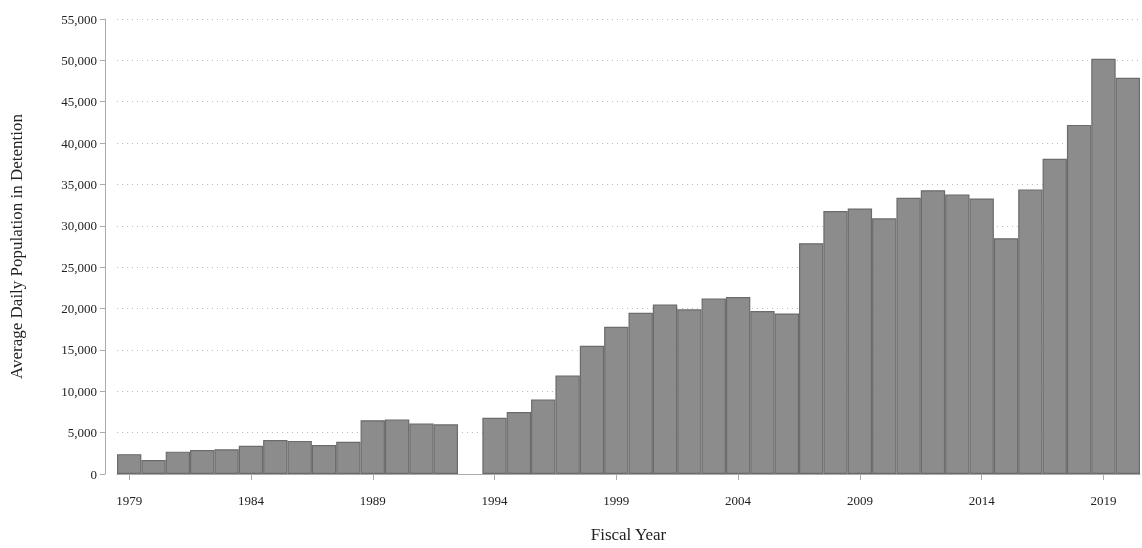  Describe the element at coordinates (79, 267) in the screenshot. I see `y-tick-label: 25,000` at that location.